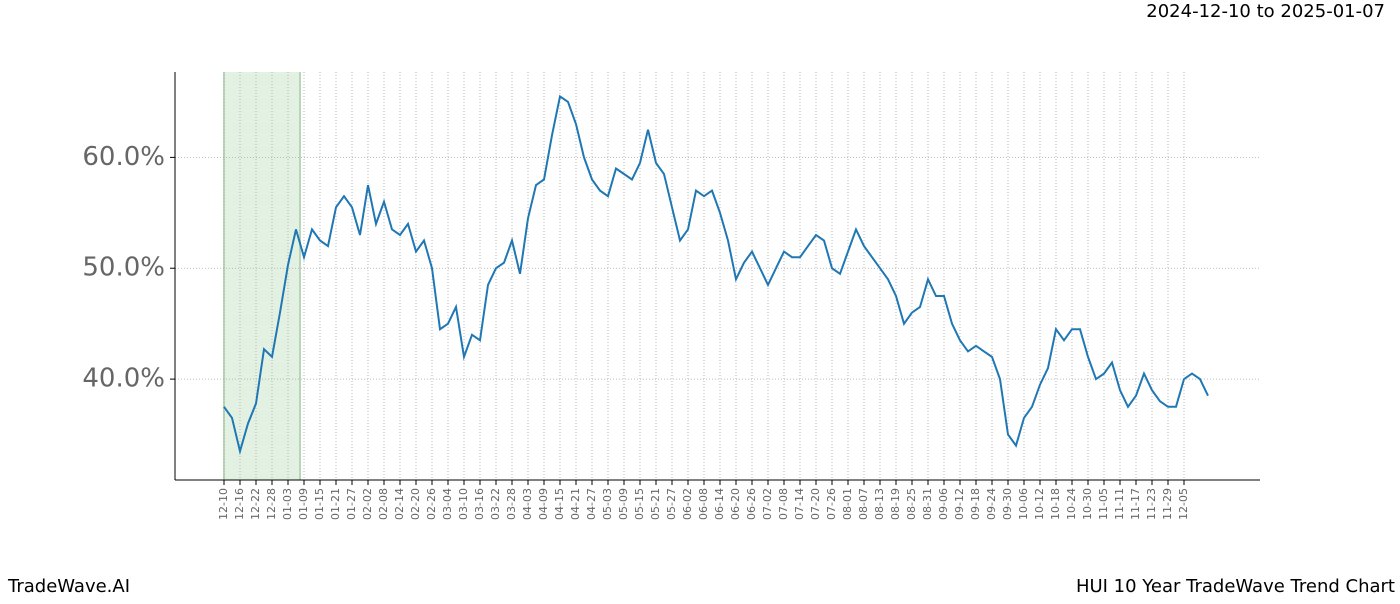 Image resolution: width=1400 pixels, height=604 pixels. Describe the element at coordinates (863, 504) in the screenshot. I see `x-tick-label: 08-07` at that location.